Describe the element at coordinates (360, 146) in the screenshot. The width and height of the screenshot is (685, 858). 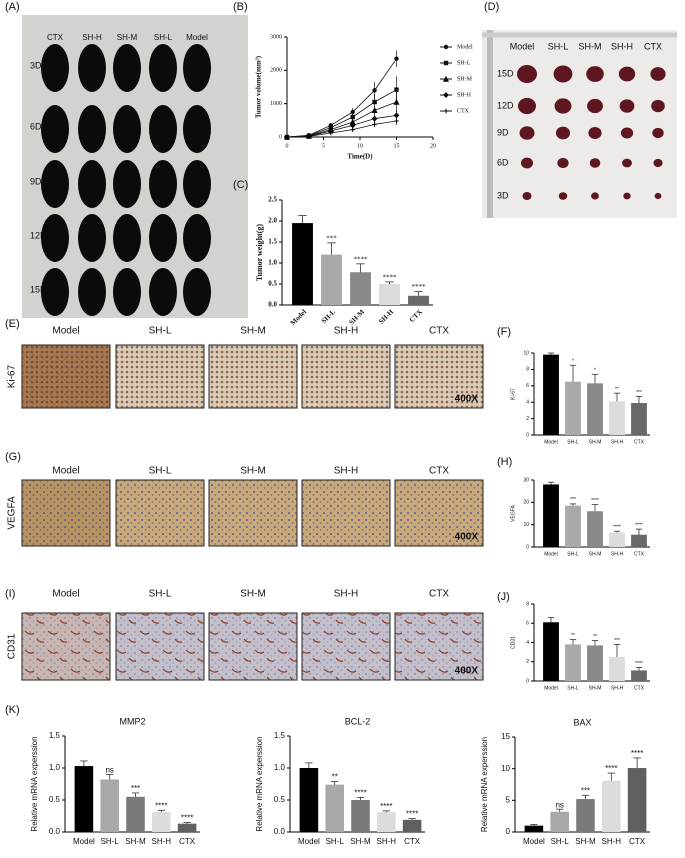
I see `x-tick-label: 10` at that location.